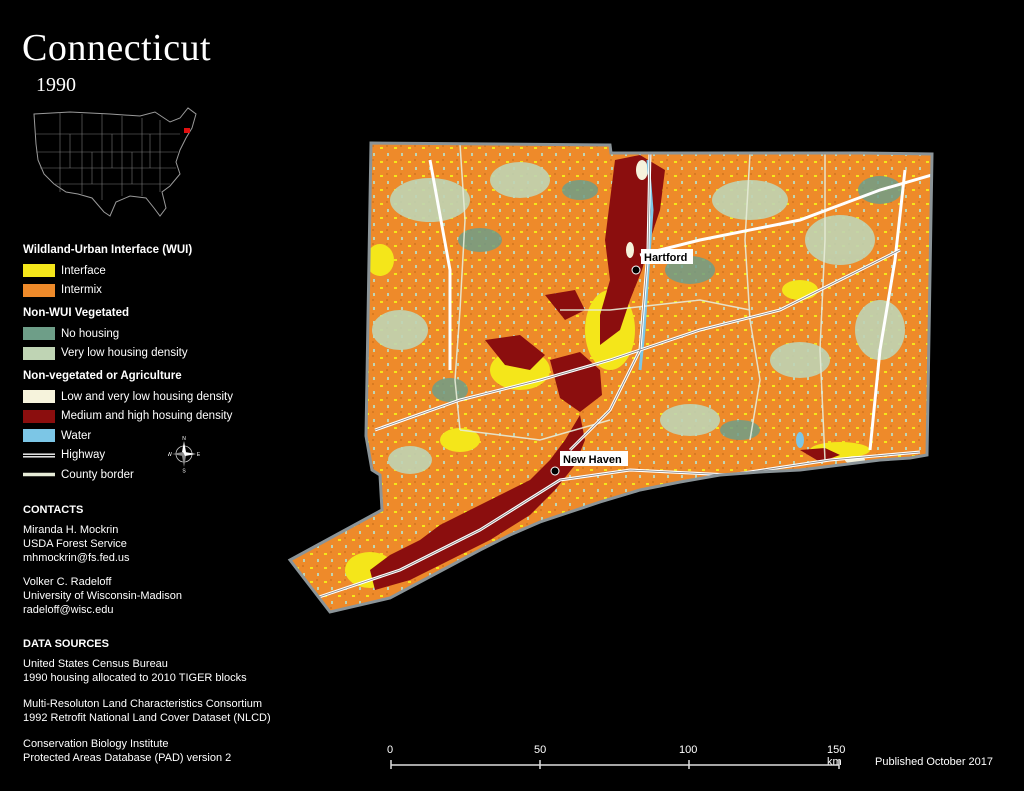 The height and width of the screenshot is (791, 1024). What do you see at coordinates (71, 530) in the screenshot?
I see `contact-name: Miranda H. Mockrin` at bounding box center [71, 530].